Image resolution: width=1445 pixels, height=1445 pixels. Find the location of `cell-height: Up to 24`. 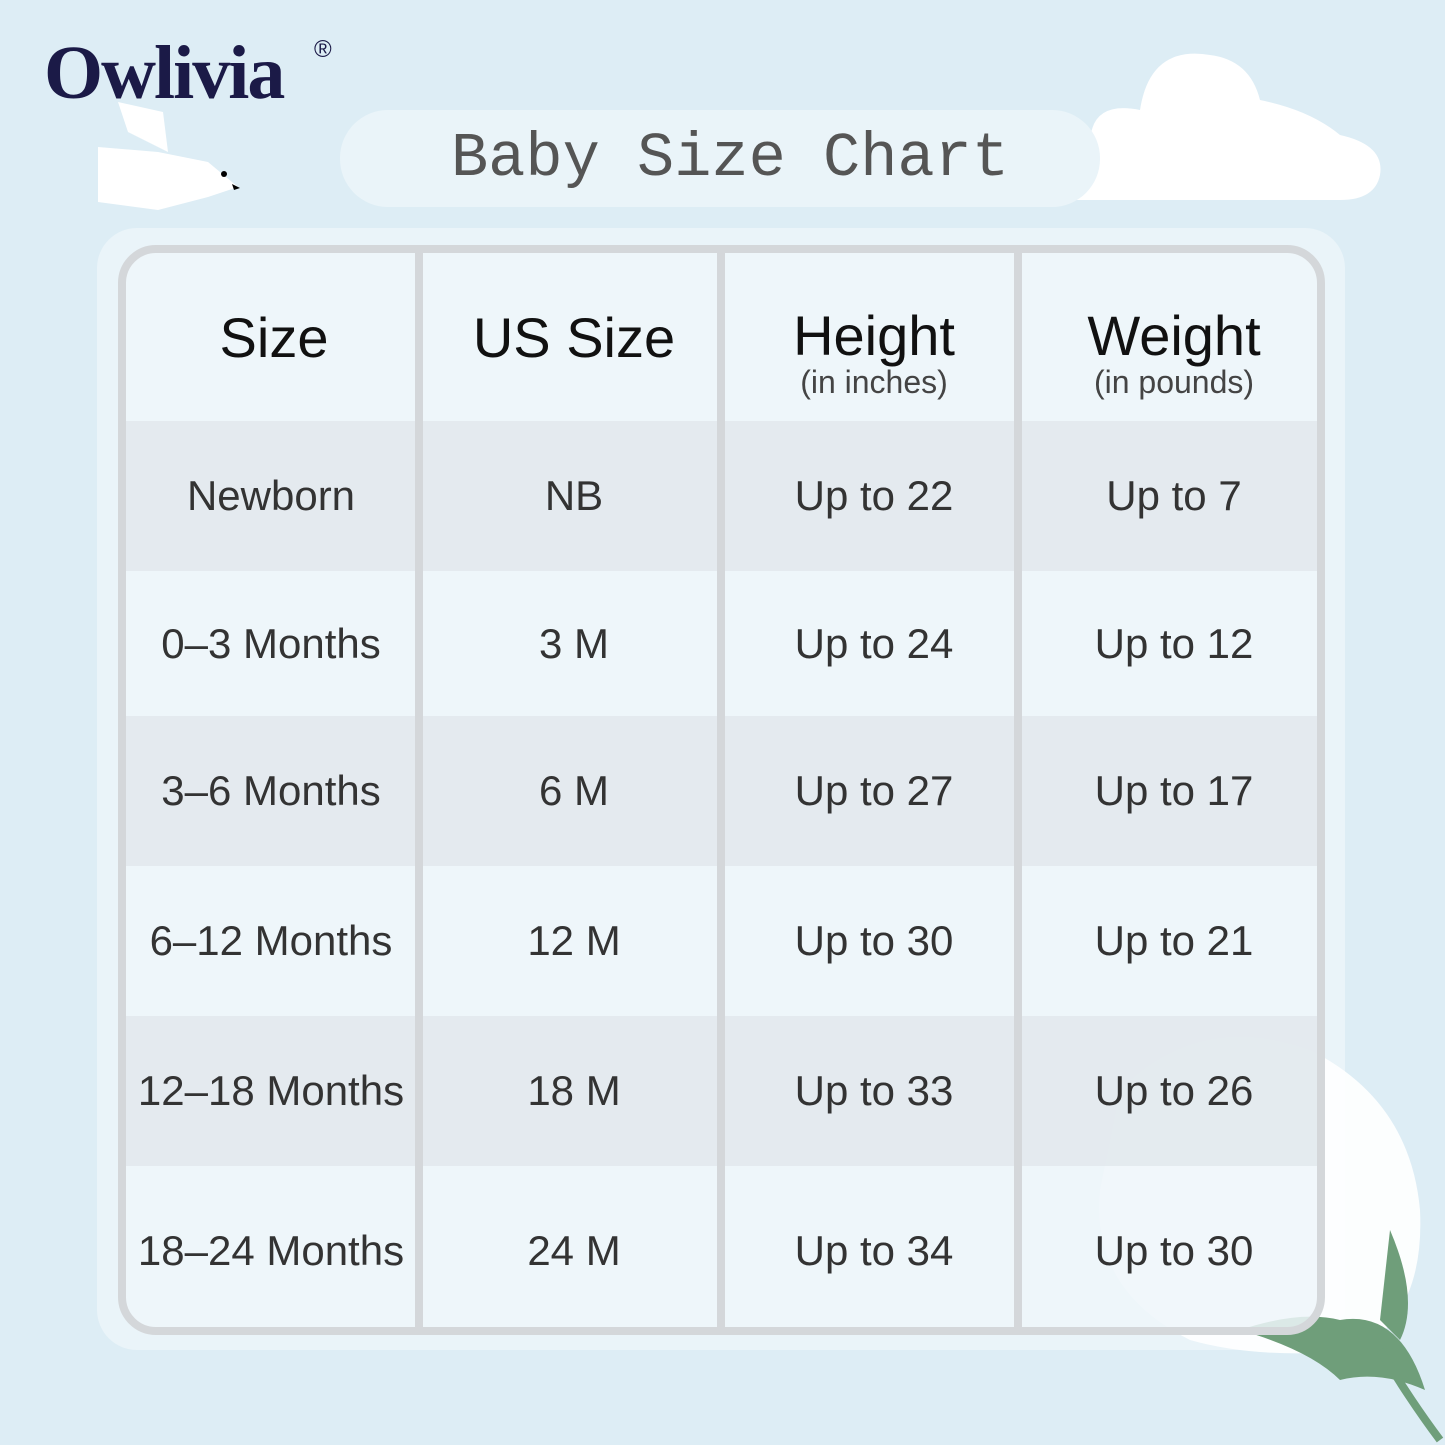

cell-height: Up to 24 is located at coordinates (874, 643).